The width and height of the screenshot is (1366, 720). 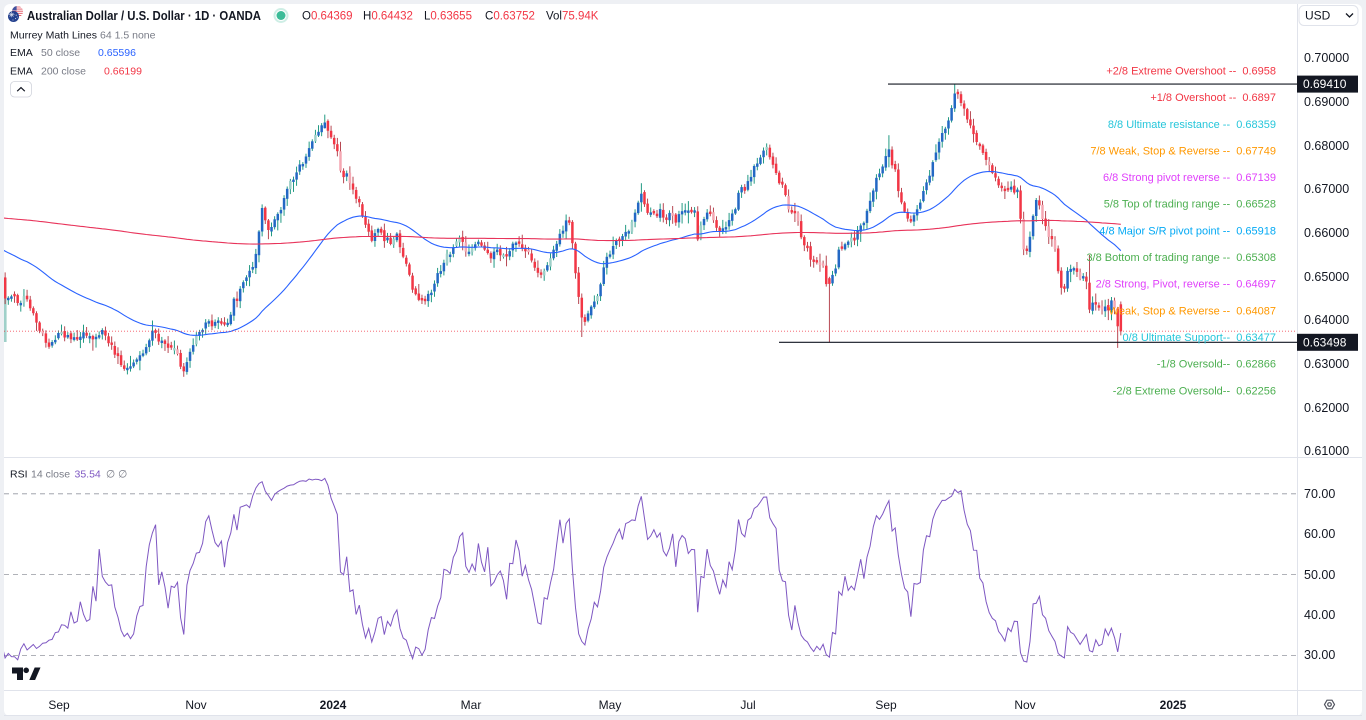 What do you see at coordinates (1216, 365) in the screenshot?
I see `svg-text: -1/8 Oversold-- 0.62866` at bounding box center [1216, 365].